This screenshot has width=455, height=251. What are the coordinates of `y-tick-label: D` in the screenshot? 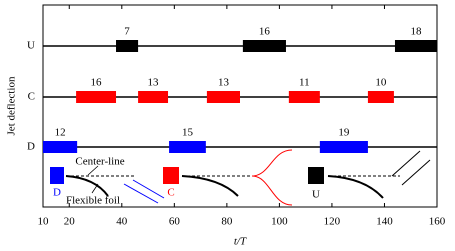 It's located at (31, 147).